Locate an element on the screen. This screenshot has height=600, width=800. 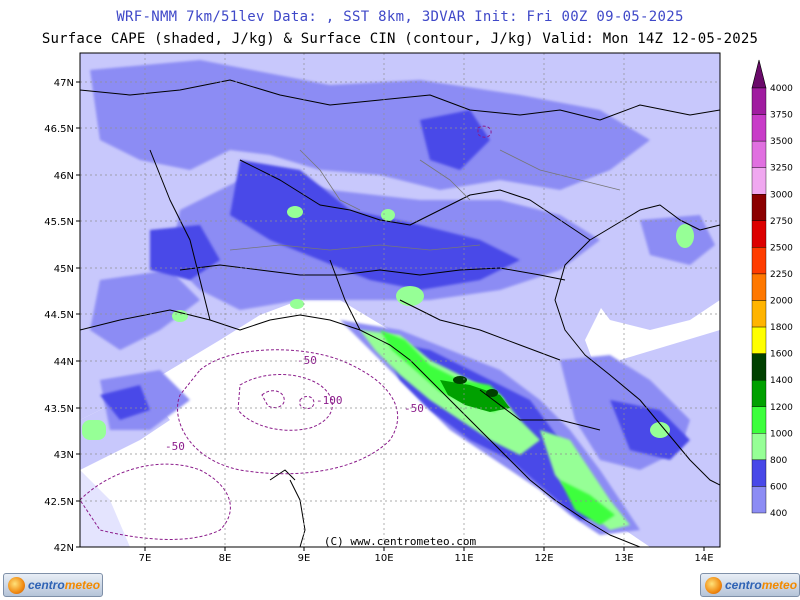
lat-label: 44N is located at coordinates (64, 362).